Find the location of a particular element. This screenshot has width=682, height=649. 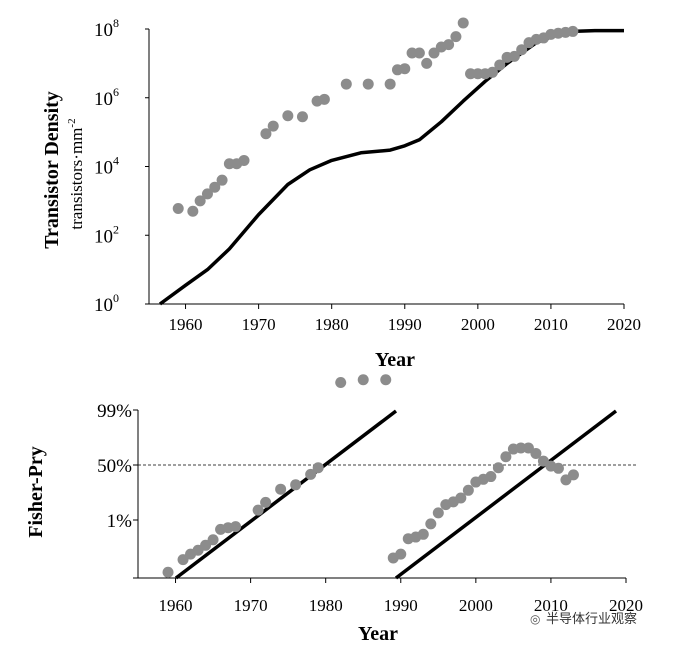

top-x-tick-label: 1980 is located at coordinates (332, 324).